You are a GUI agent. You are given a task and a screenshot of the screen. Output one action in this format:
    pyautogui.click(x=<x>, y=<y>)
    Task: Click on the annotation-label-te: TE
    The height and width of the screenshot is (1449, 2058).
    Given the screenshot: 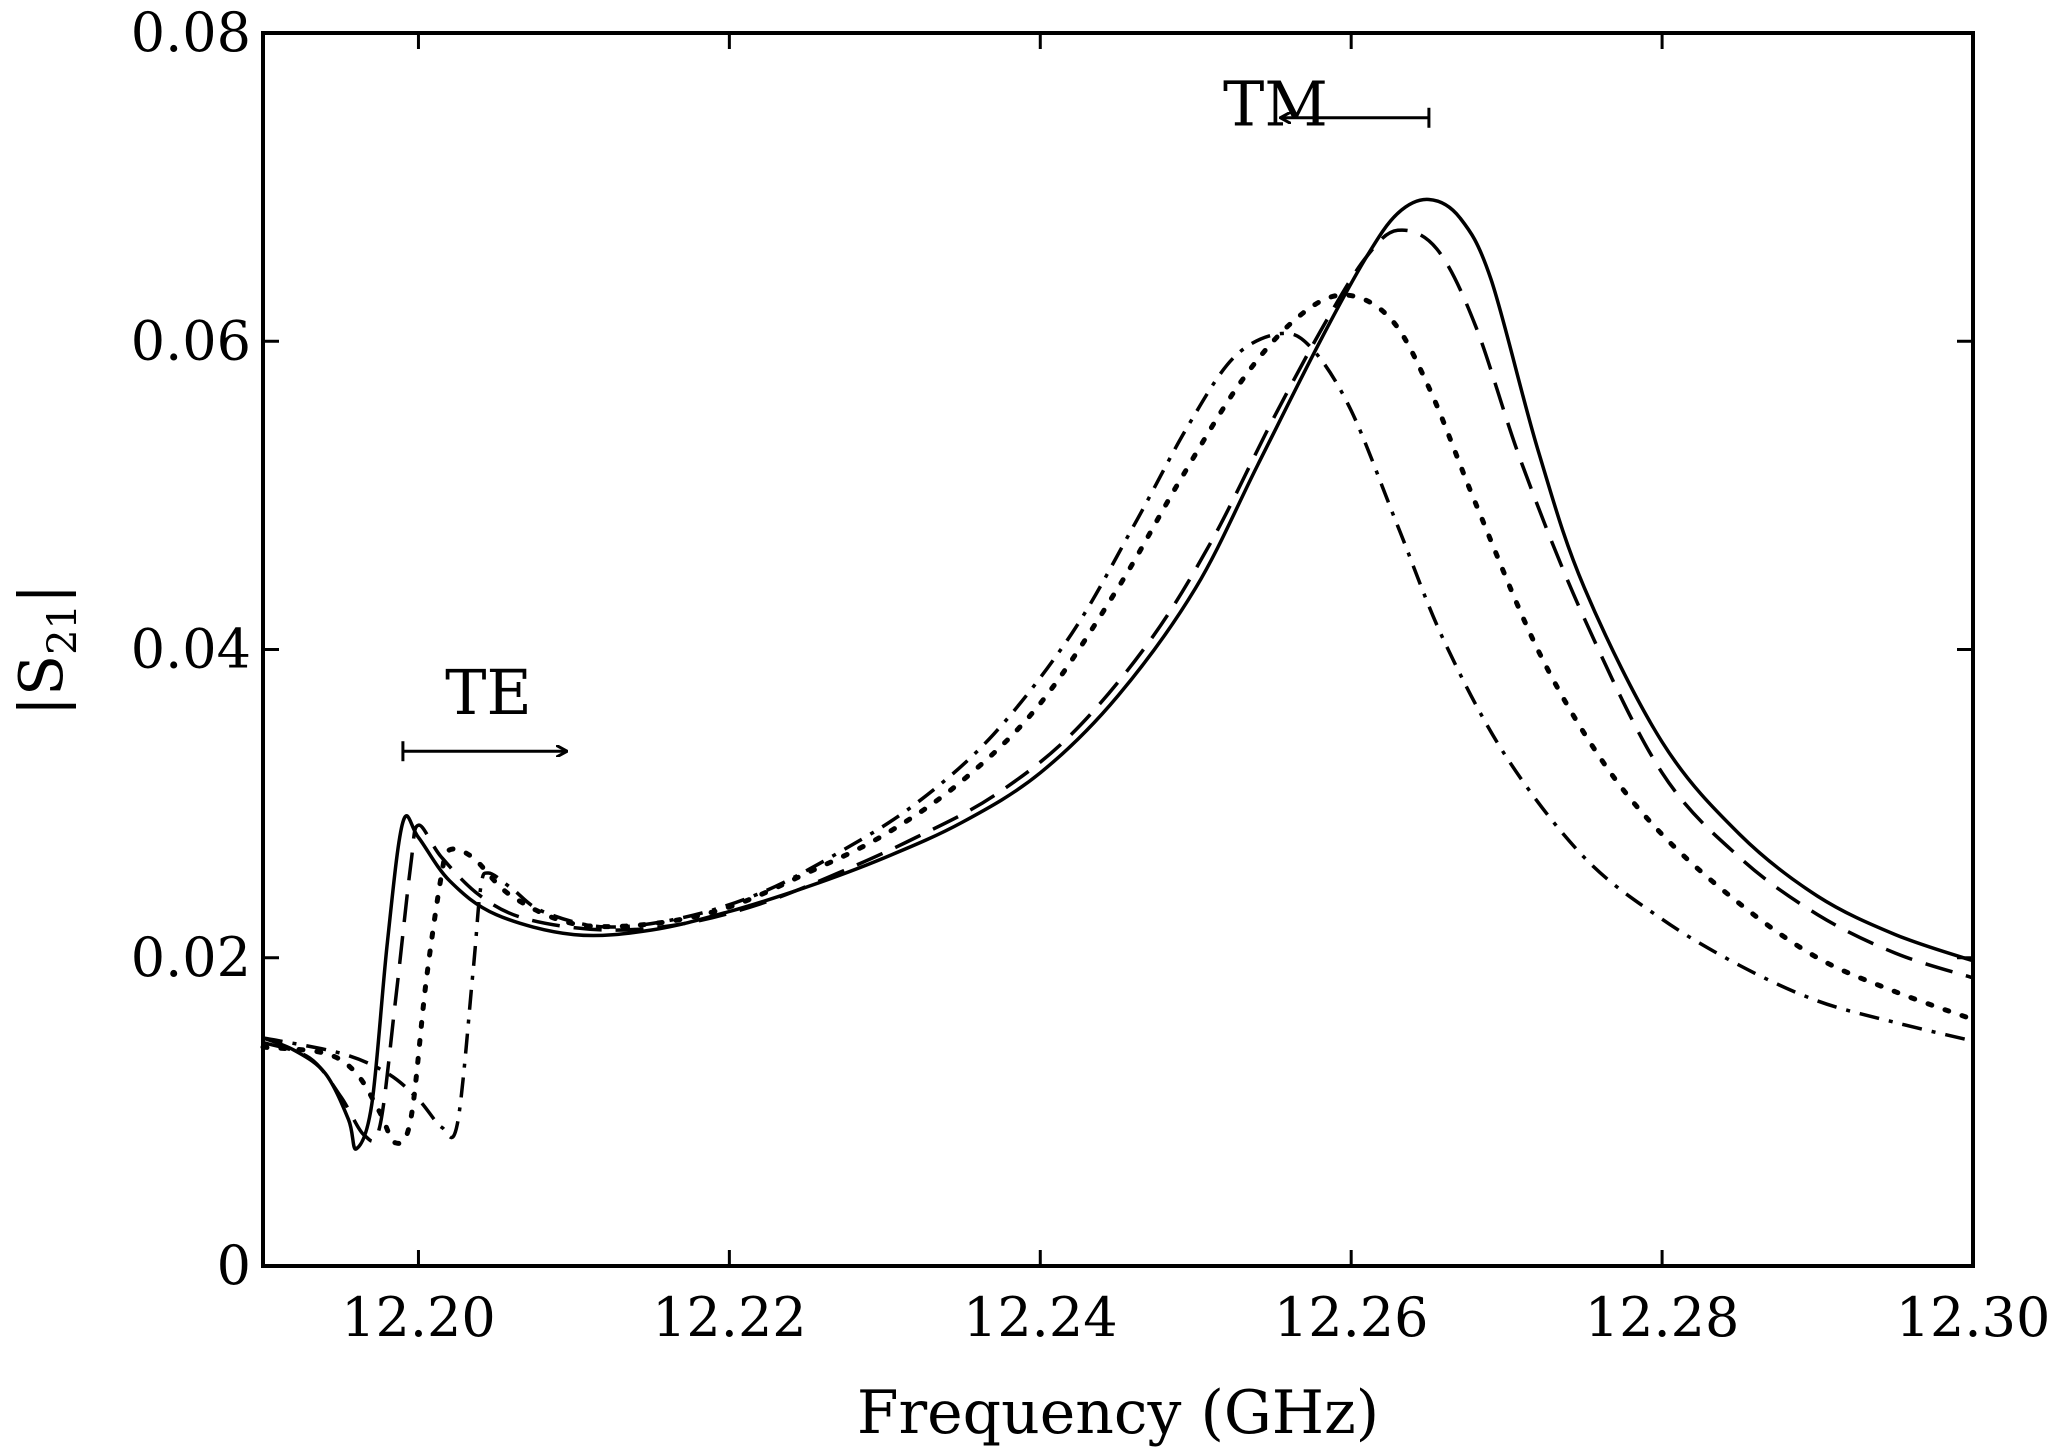 What is the action you would take?
    pyautogui.click(x=488, y=692)
    